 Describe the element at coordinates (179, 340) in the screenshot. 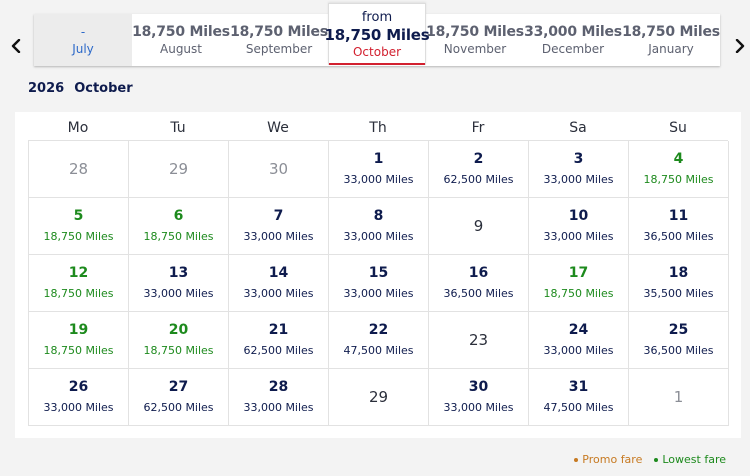

I see `calendar-day-cell: 20 18,750 Miles` at that location.